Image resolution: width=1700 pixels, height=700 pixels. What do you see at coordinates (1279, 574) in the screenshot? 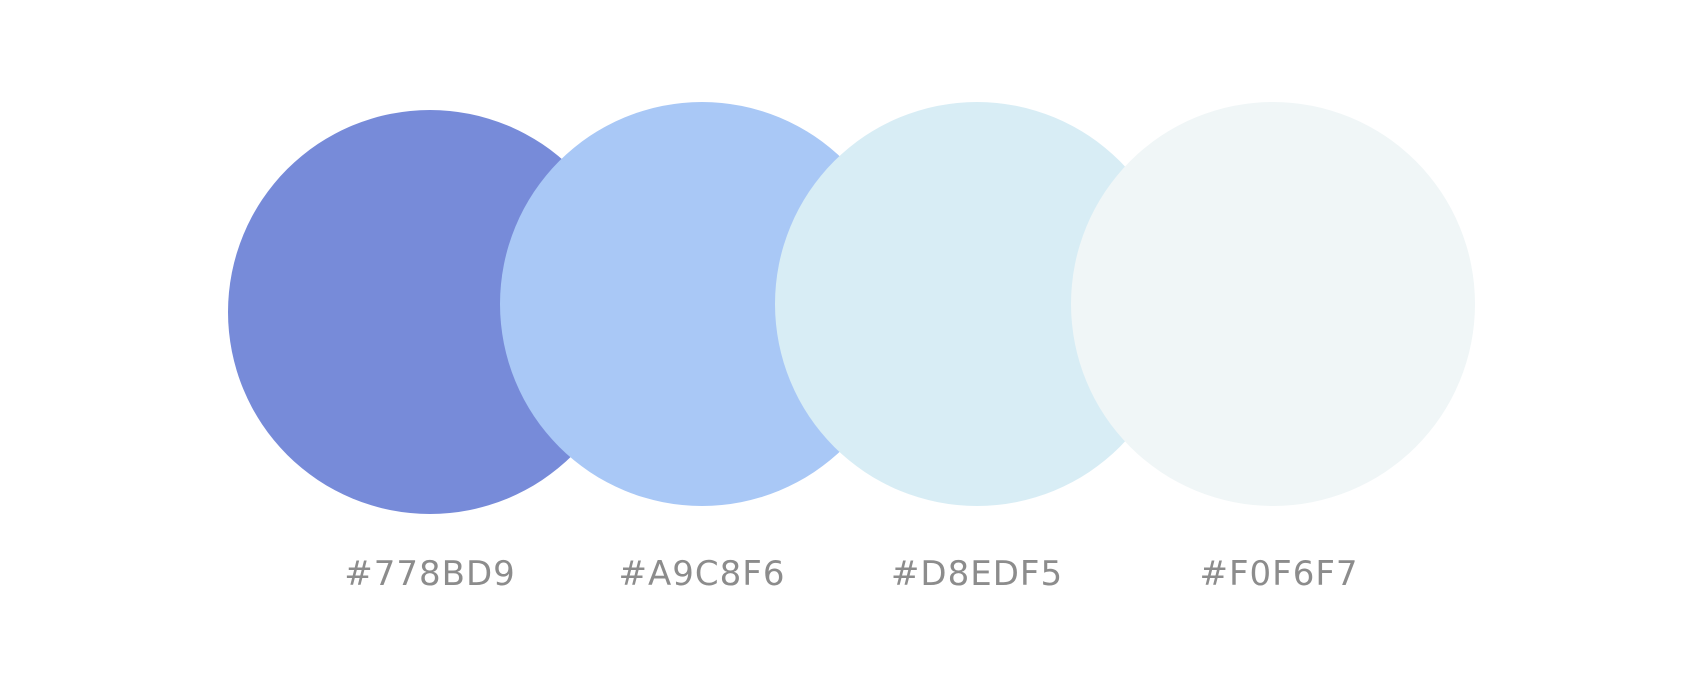
I see `hex-label-4: #F0F6F7` at bounding box center [1279, 574].